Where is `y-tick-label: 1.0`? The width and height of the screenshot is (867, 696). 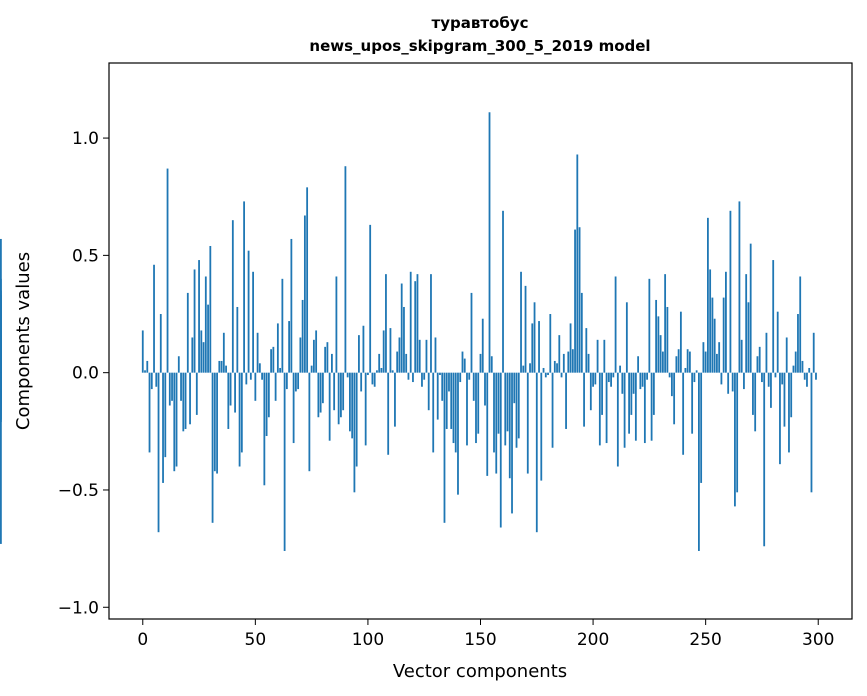 y-tick-label: 1.0 is located at coordinates (85, 139).